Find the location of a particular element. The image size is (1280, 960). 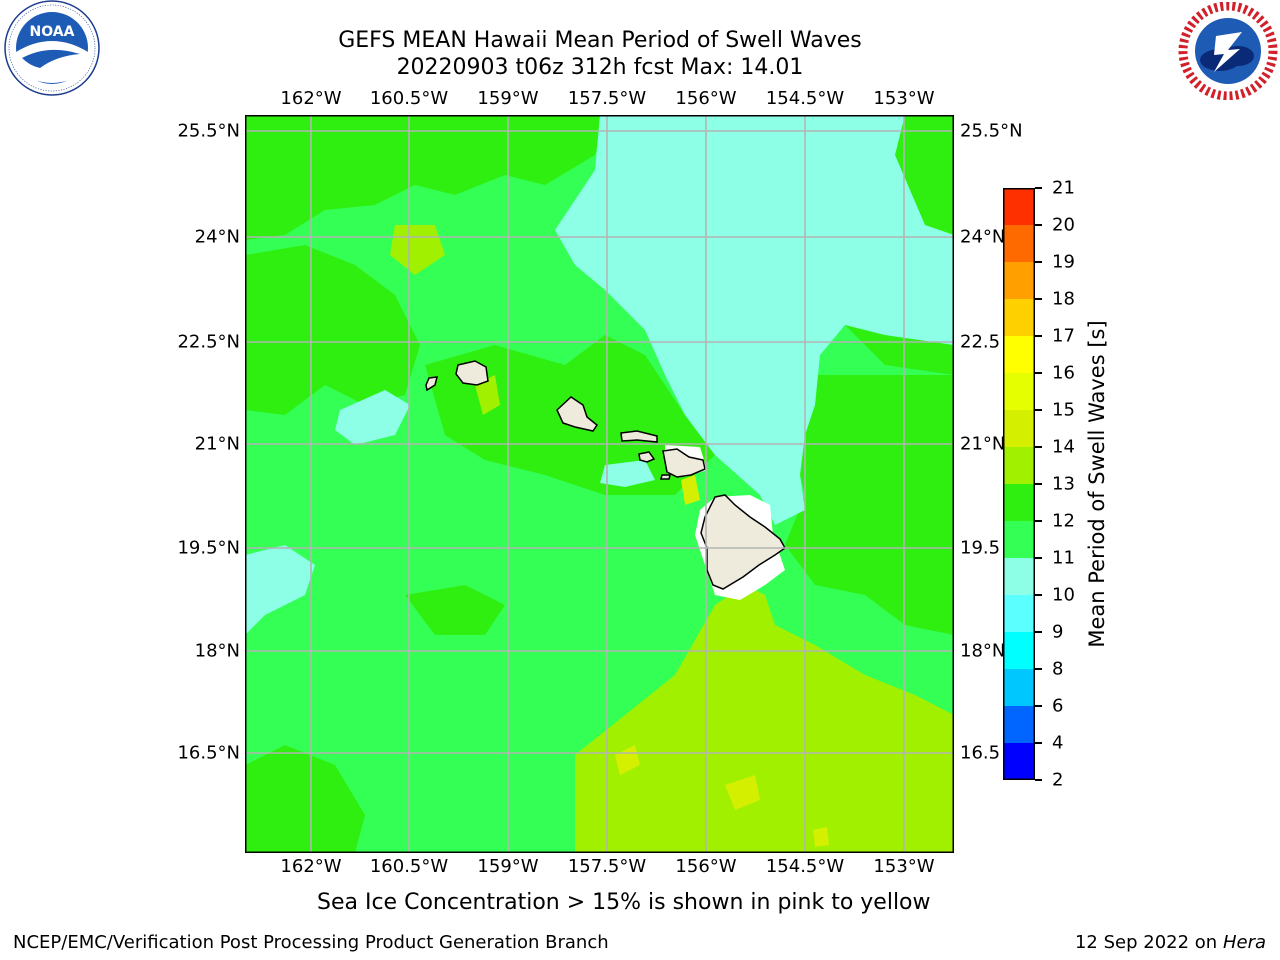

lon-label-top: 160.5°W is located at coordinates (409, 98).